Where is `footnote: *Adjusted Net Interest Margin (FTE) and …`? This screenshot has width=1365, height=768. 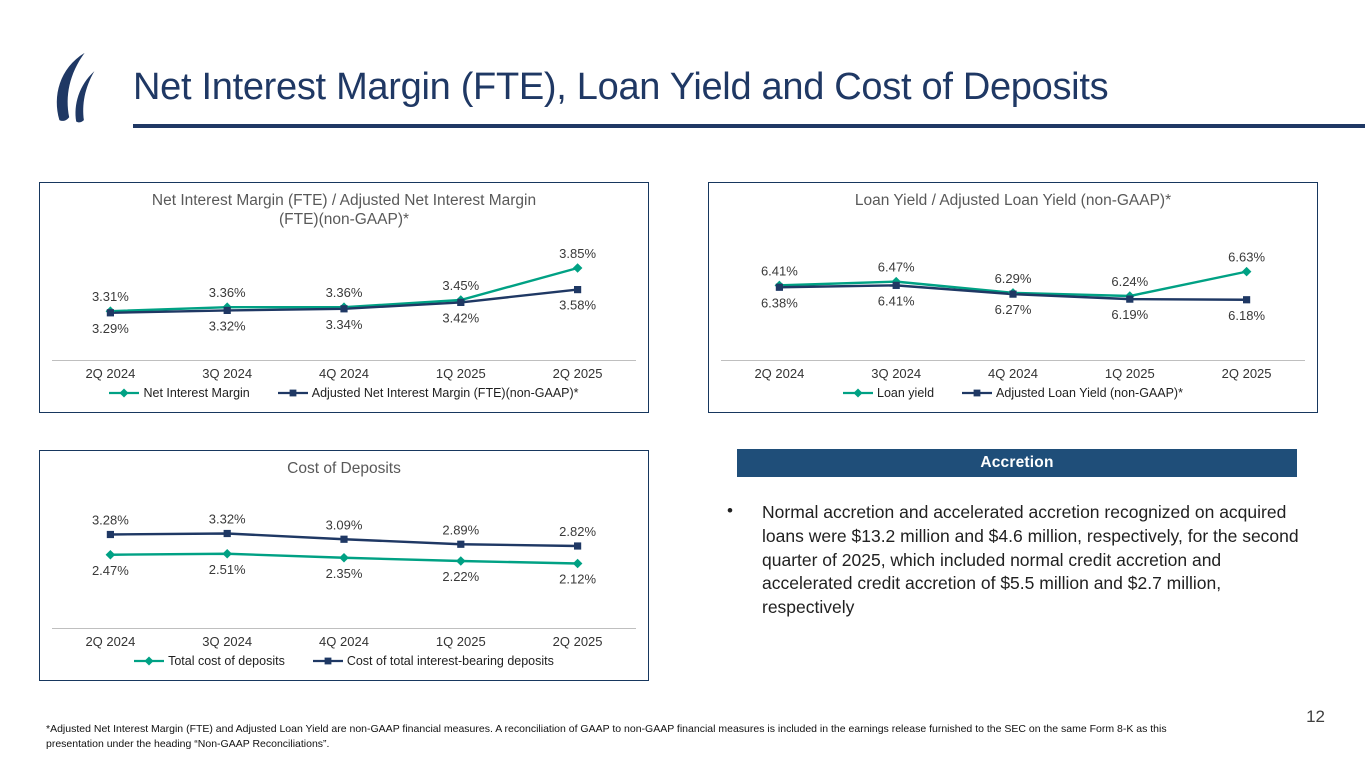 footnote: *Adjusted Net Interest Margin (FTE) and … is located at coordinates (606, 737).